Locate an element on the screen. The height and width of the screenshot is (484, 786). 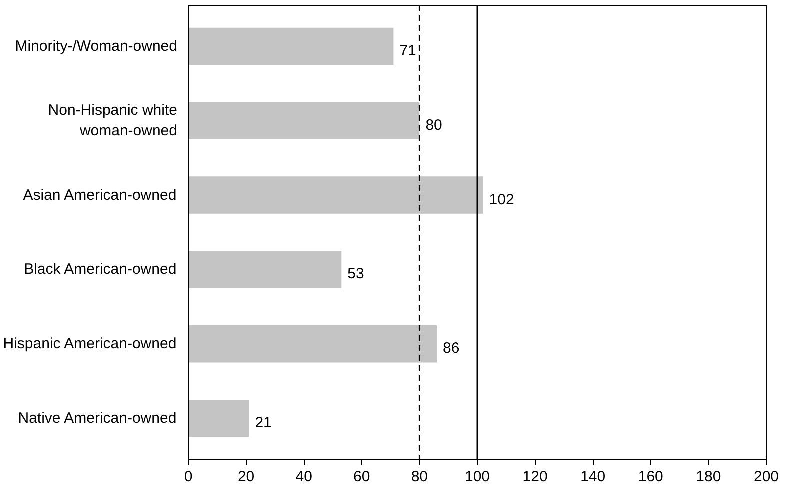
data-label: 71 is located at coordinates (408, 51).